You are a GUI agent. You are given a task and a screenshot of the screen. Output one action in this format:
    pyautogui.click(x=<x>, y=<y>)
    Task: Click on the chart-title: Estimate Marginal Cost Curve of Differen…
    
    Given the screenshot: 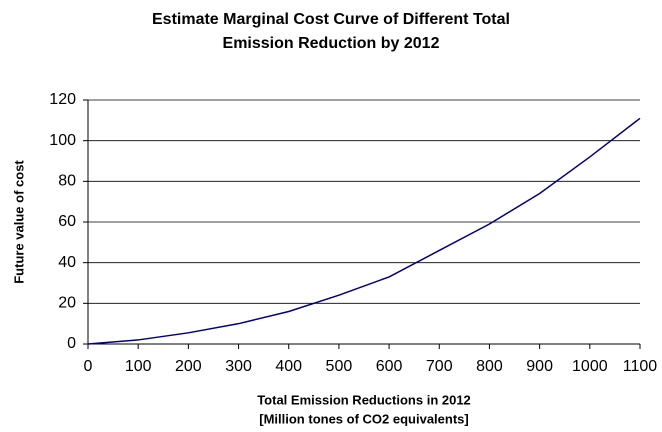 What is the action you would take?
    pyautogui.click(x=331, y=19)
    